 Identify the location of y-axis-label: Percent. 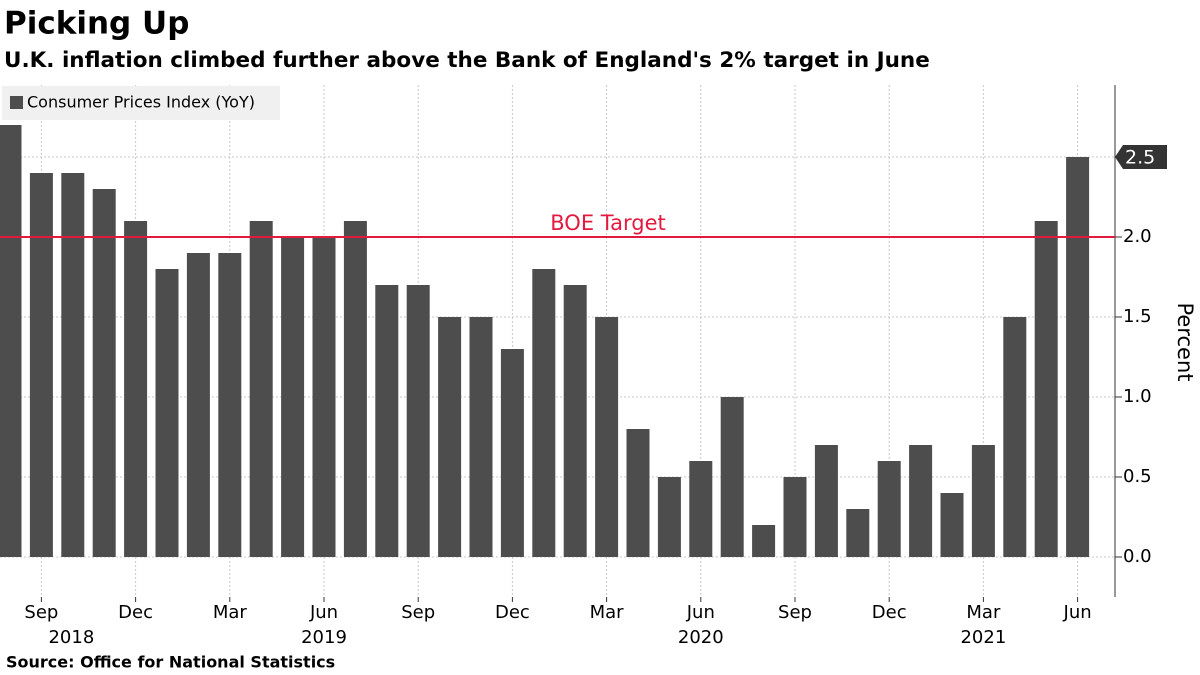
(1185, 341).